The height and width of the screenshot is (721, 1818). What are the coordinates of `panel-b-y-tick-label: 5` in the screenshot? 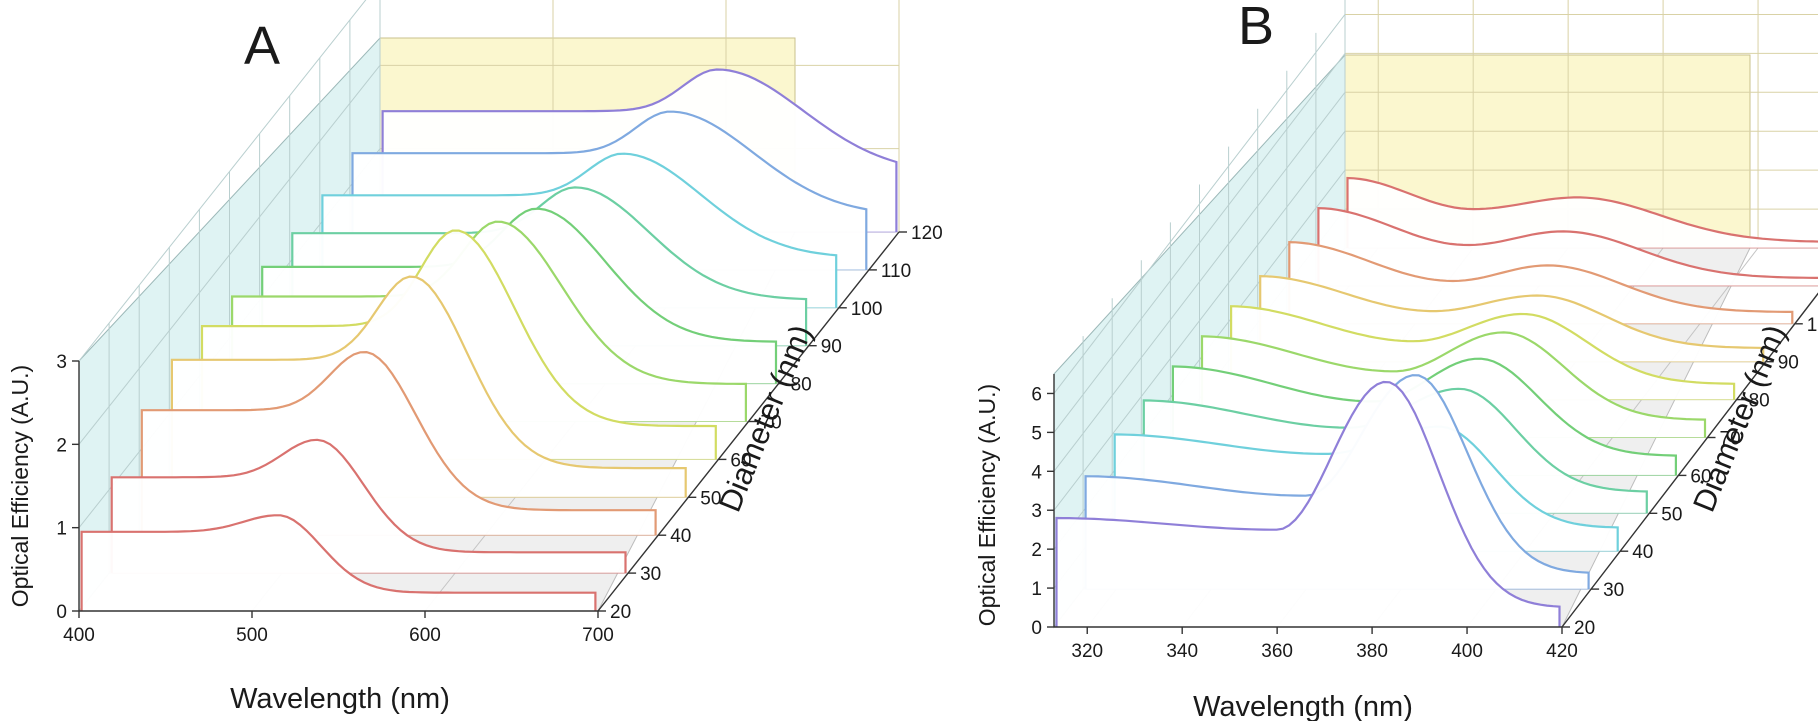 It's located at (1036, 433).